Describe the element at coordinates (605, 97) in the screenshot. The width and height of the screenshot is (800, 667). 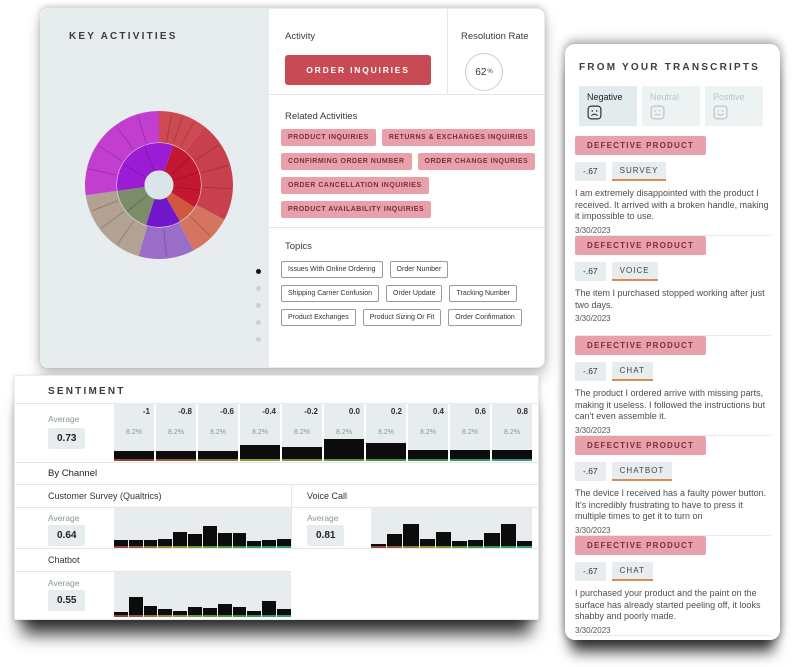
I see `tab-label: Negative` at that location.